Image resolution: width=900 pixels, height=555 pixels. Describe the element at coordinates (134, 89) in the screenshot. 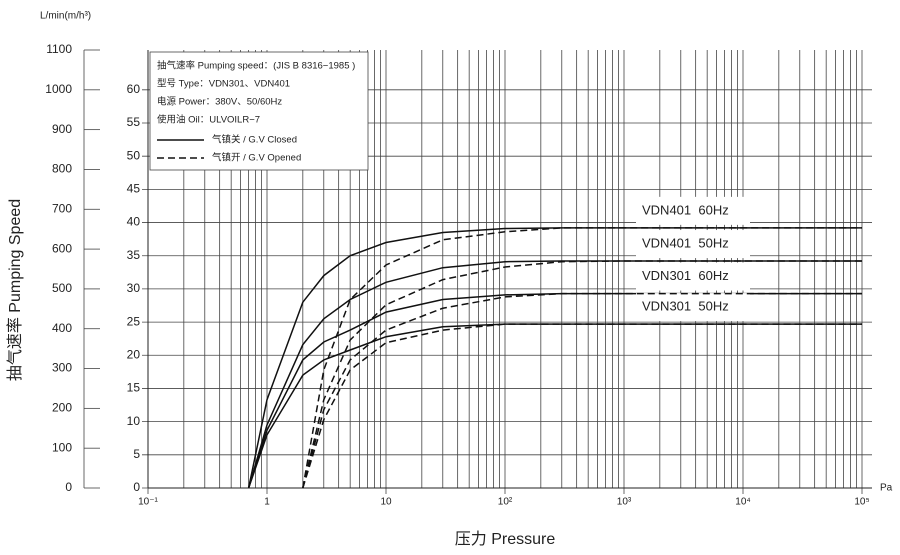

I see `y-tick-label: 60` at that location.